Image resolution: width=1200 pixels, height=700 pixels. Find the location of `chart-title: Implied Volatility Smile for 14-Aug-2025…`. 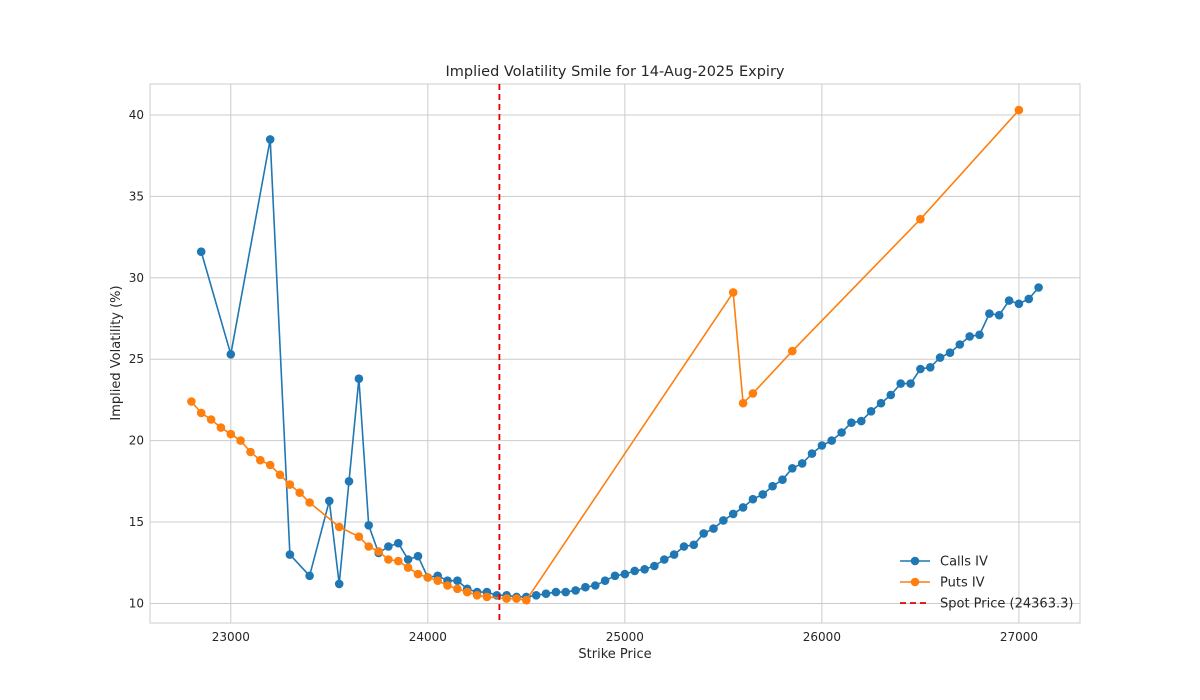

chart-title: Implied Volatility Smile for 14-Aug-2025… is located at coordinates (614, 72).